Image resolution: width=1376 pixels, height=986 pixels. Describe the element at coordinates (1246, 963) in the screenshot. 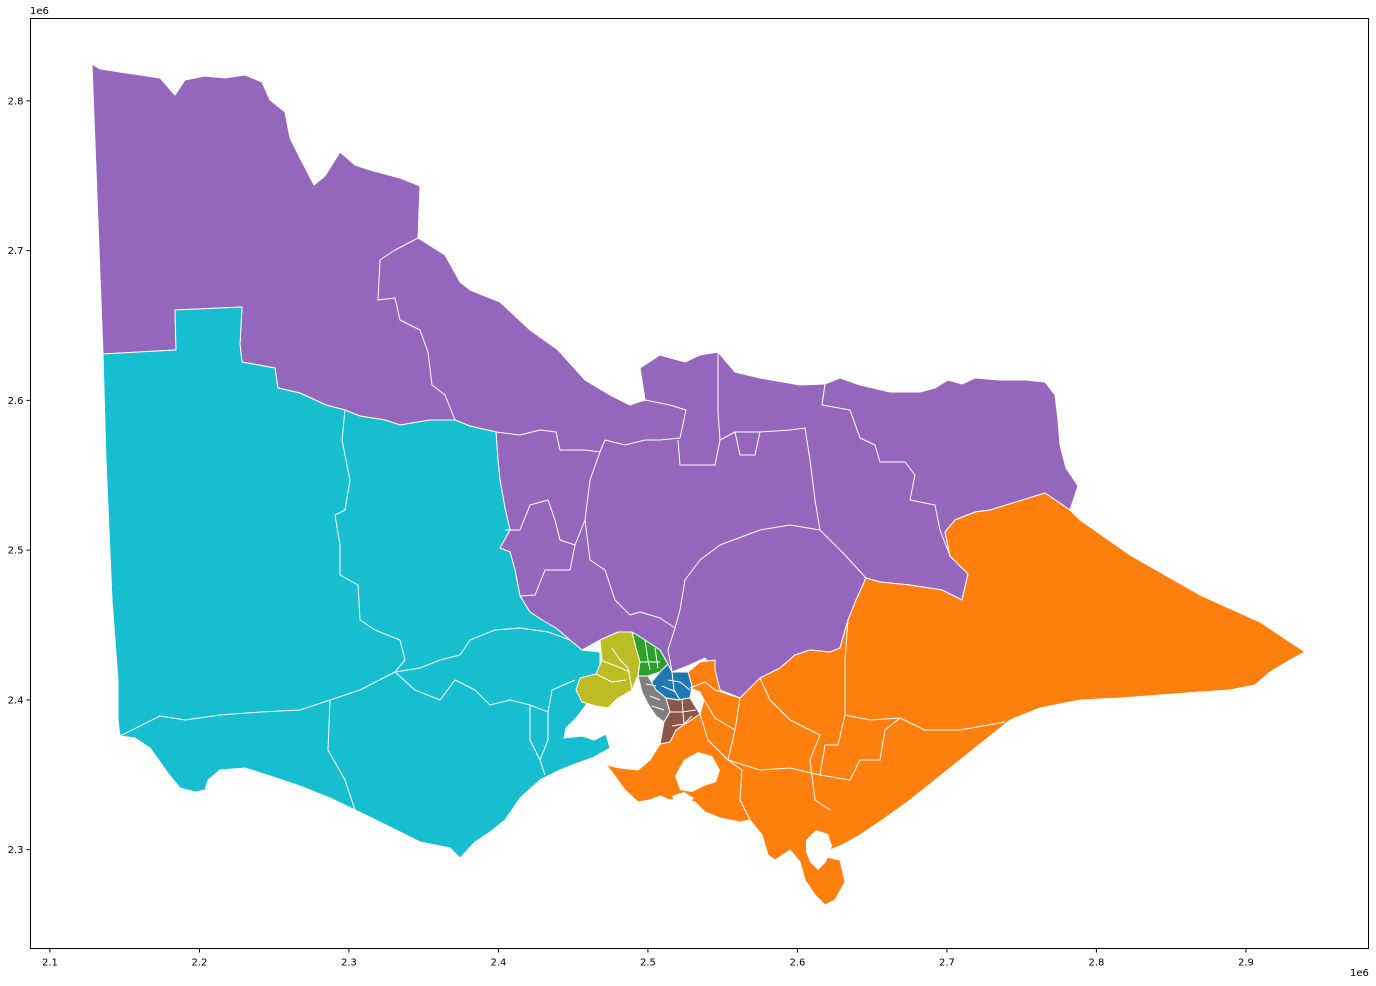

I see `x-tick-label: 2.9` at that location.